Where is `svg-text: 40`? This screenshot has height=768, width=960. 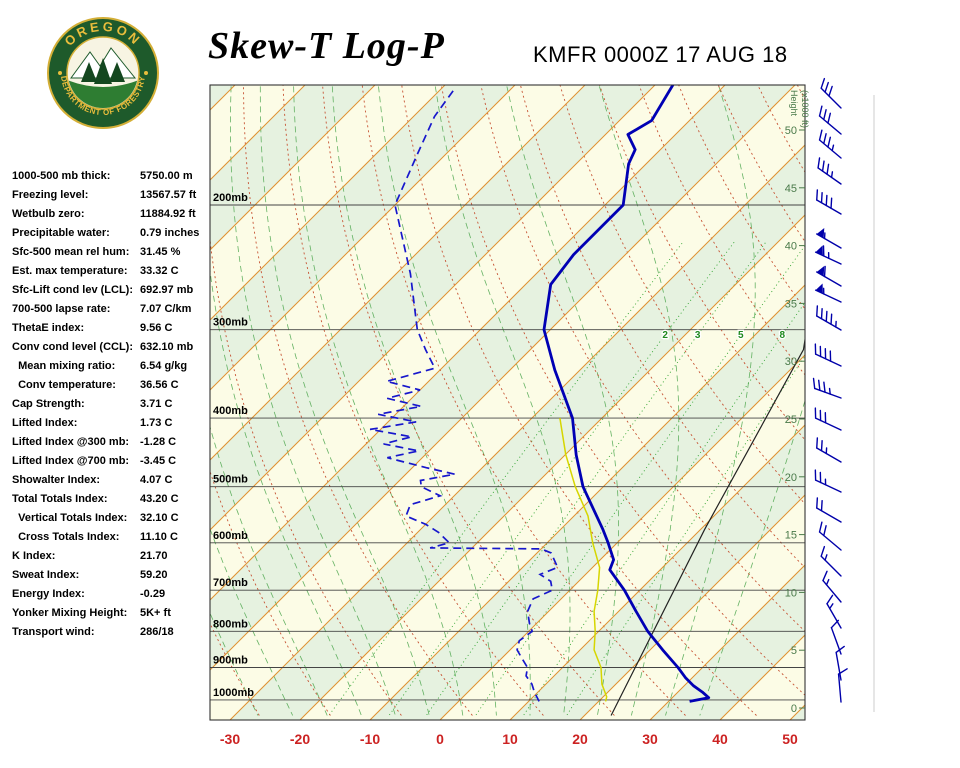 svg-text: 40 is located at coordinates (720, 739).